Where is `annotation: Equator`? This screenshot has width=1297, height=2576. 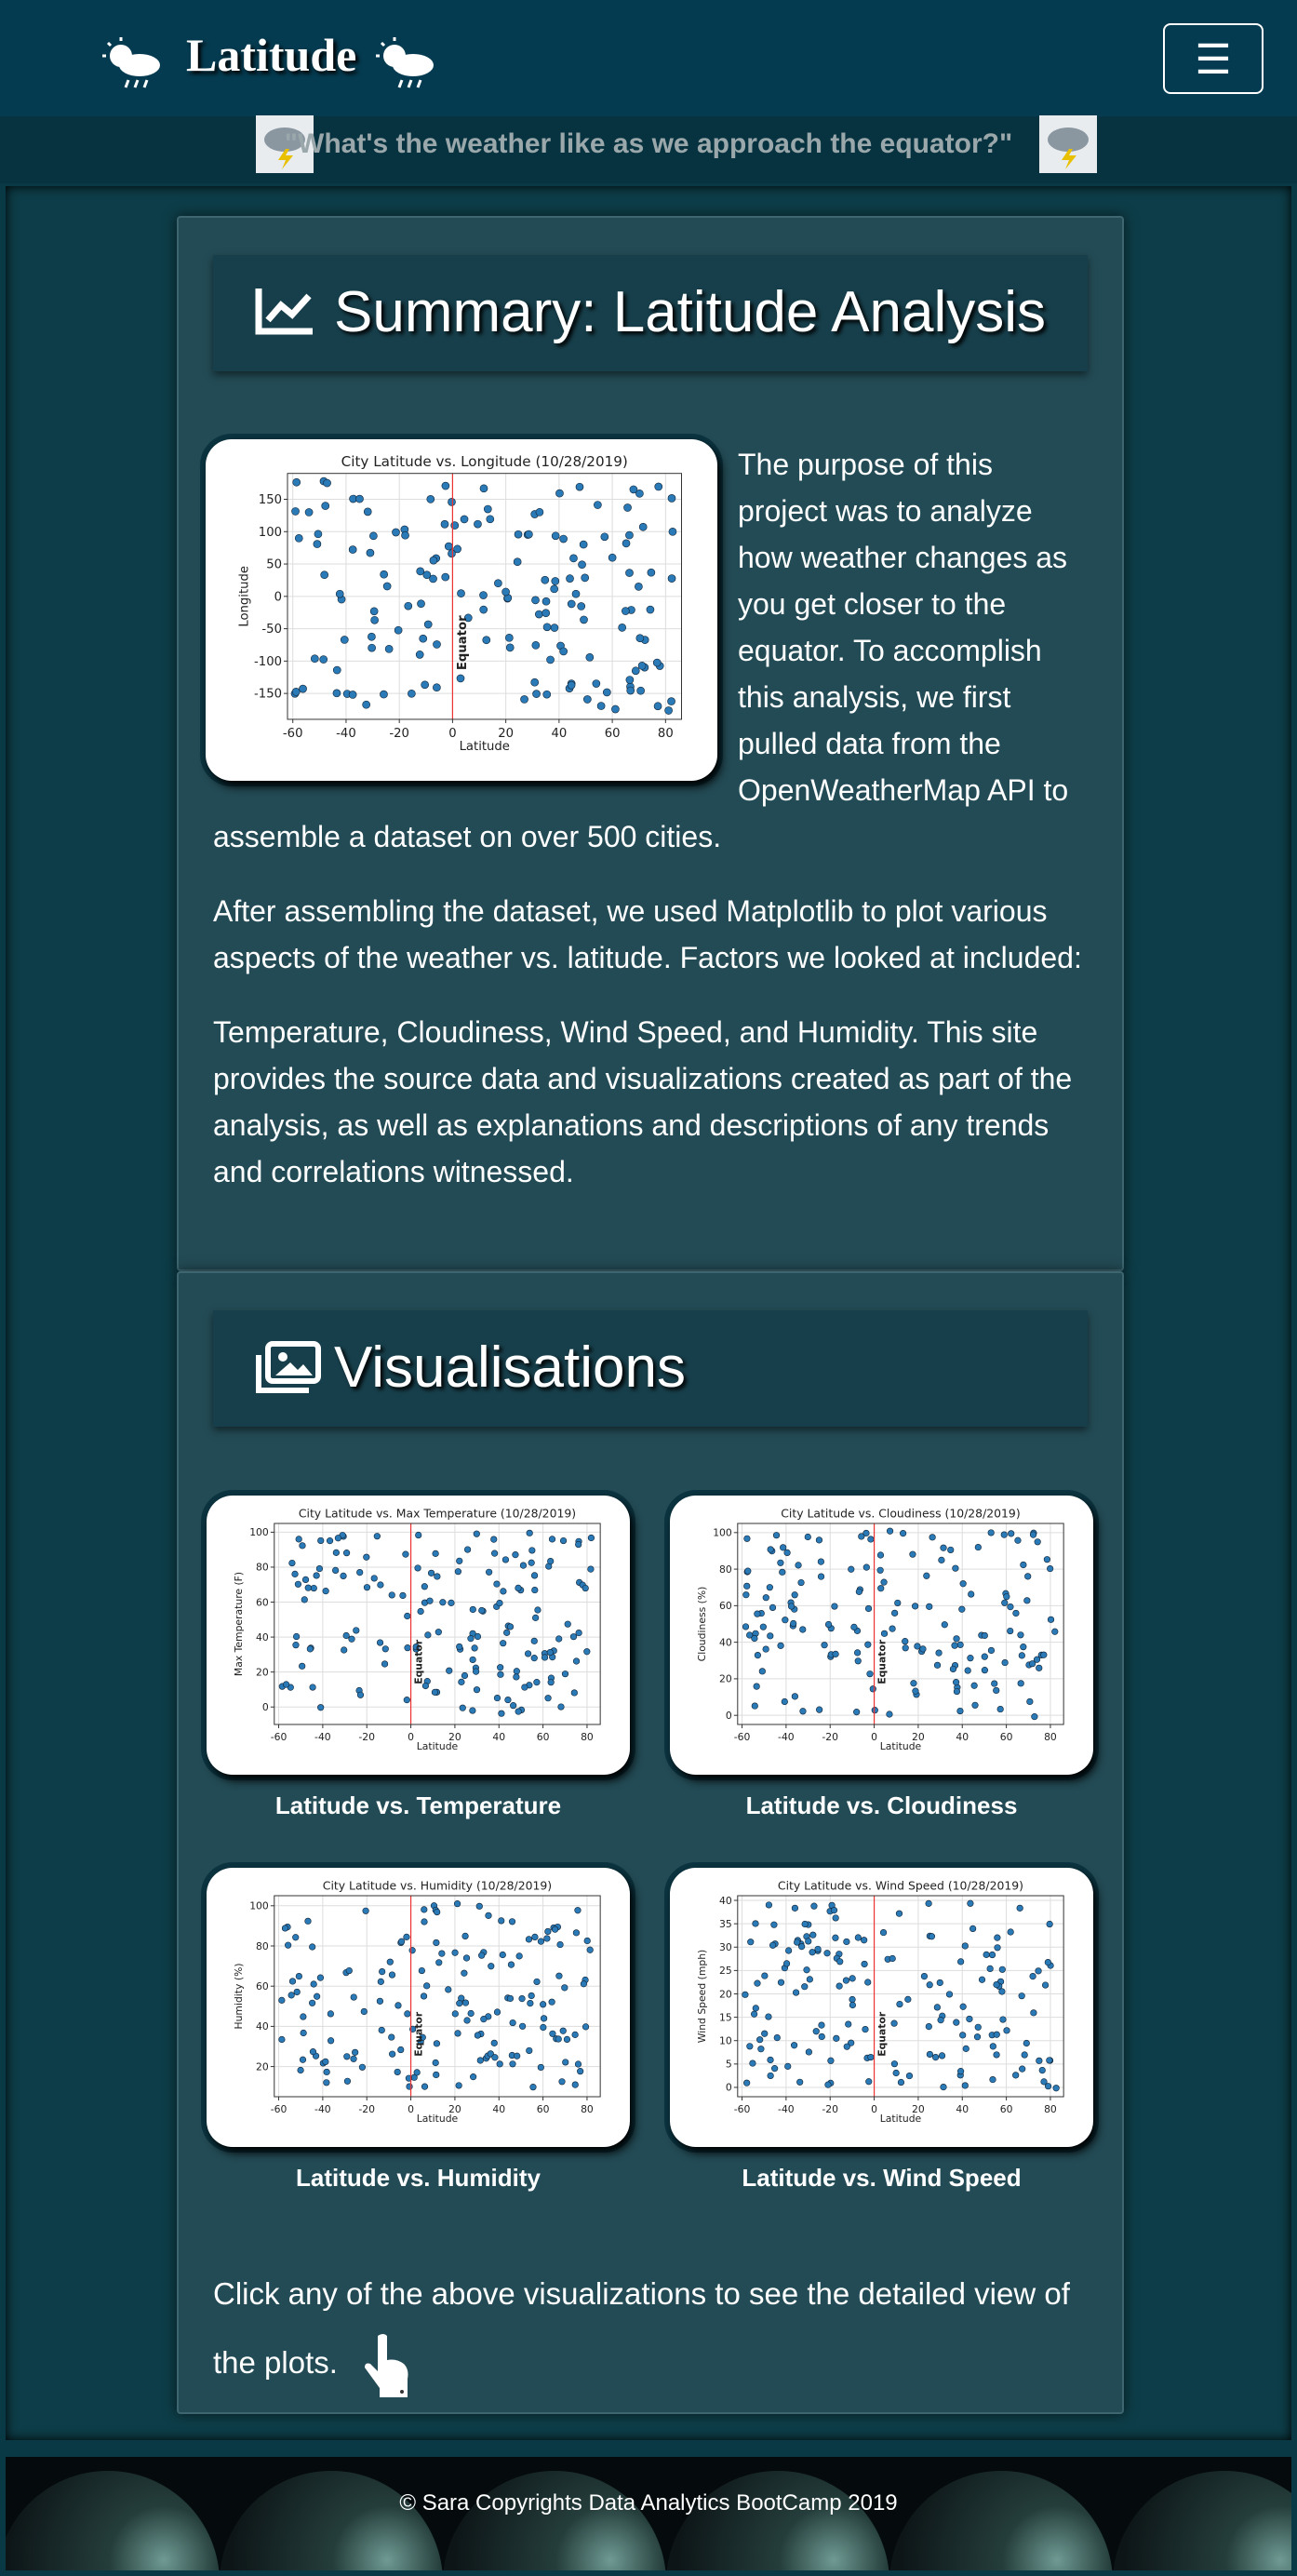
annotation: Equator is located at coordinates (463, 642).